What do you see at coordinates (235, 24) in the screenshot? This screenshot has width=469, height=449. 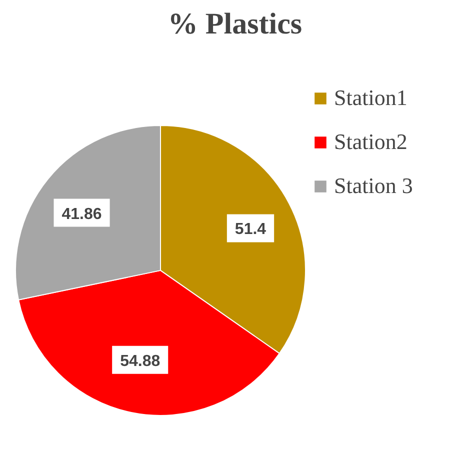 I see `chart-title: % Plastics` at bounding box center [235, 24].